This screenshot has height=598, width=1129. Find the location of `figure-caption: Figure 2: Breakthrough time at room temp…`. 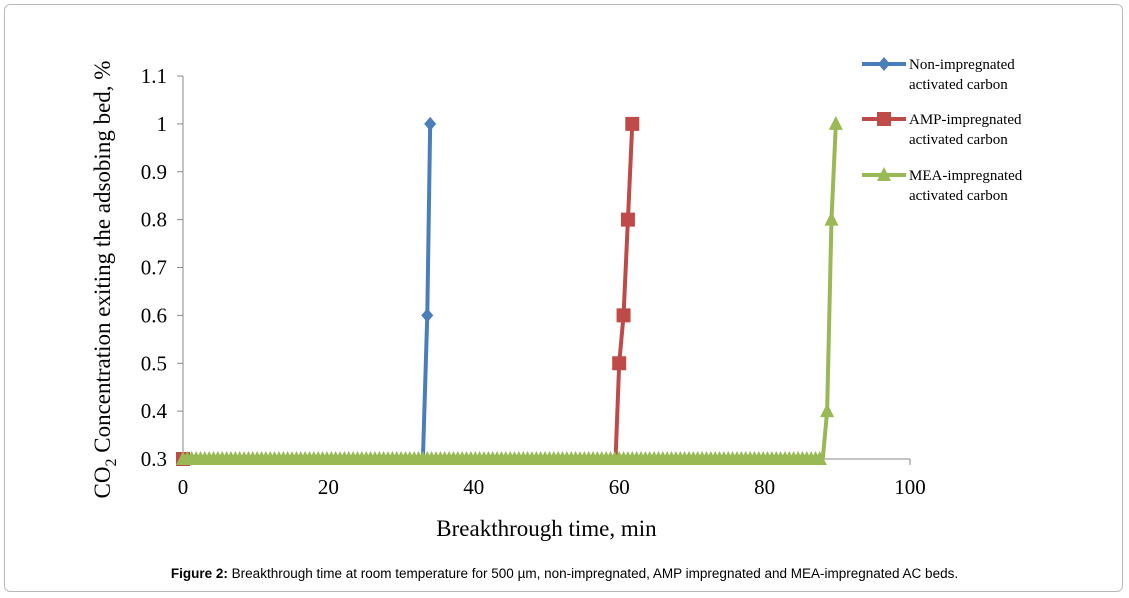

figure-caption: Figure 2: Breakthrough time at room temp… is located at coordinates (564, 573).